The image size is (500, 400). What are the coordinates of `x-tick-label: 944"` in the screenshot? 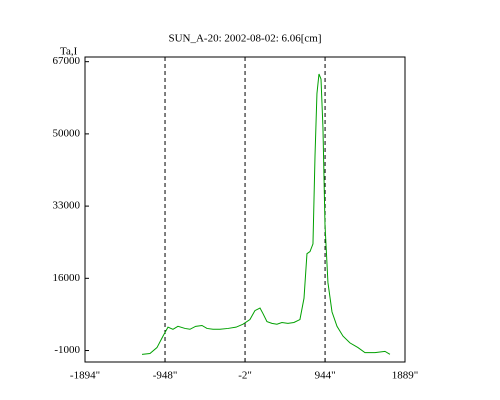 It's located at (325, 376).